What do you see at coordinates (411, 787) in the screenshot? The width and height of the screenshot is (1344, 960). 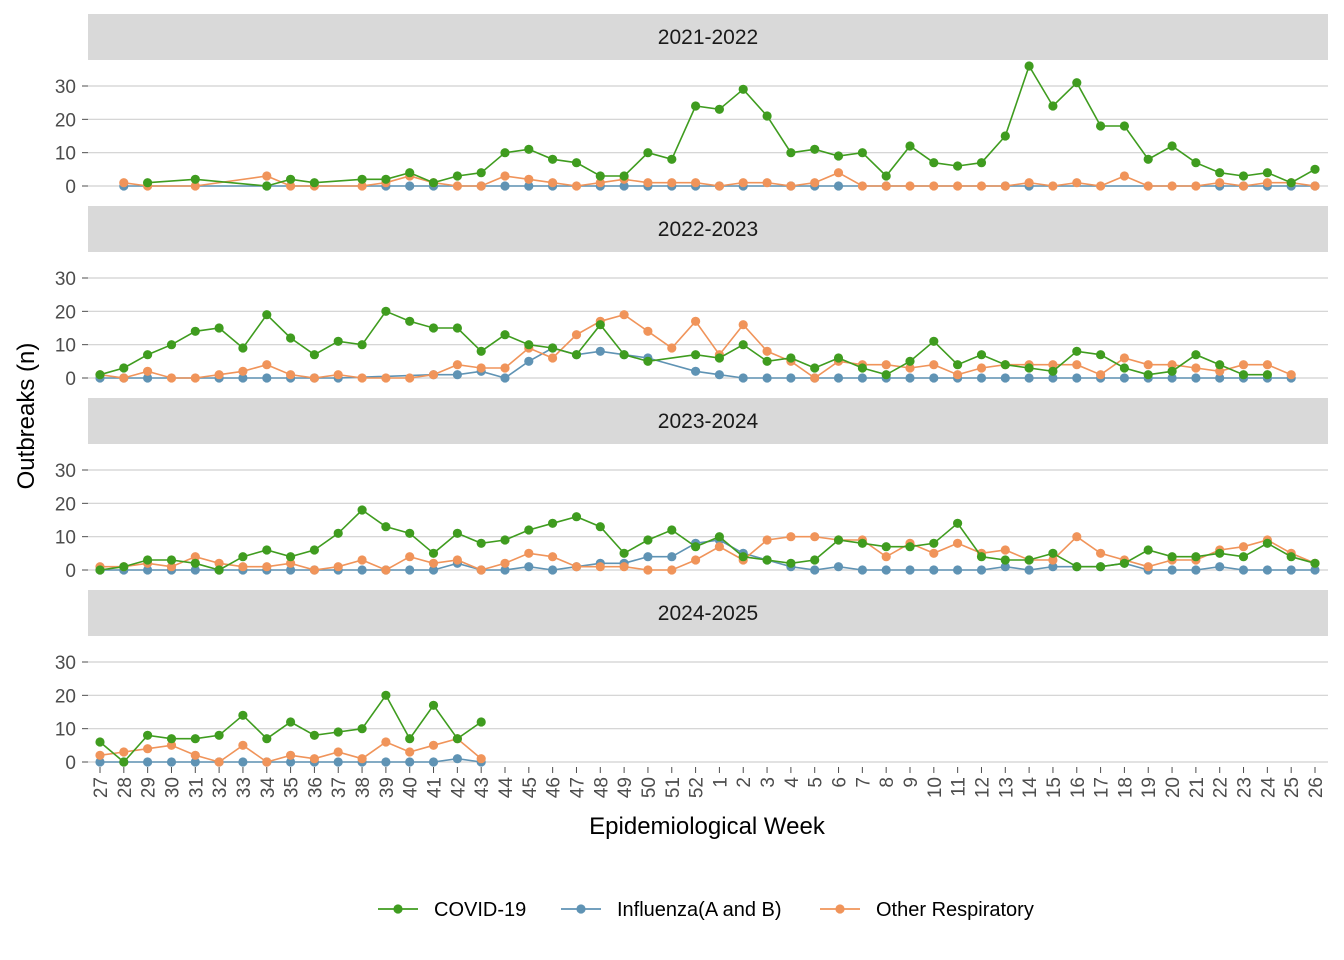 I see `x-tick-label: 40` at bounding box center [411, 787].